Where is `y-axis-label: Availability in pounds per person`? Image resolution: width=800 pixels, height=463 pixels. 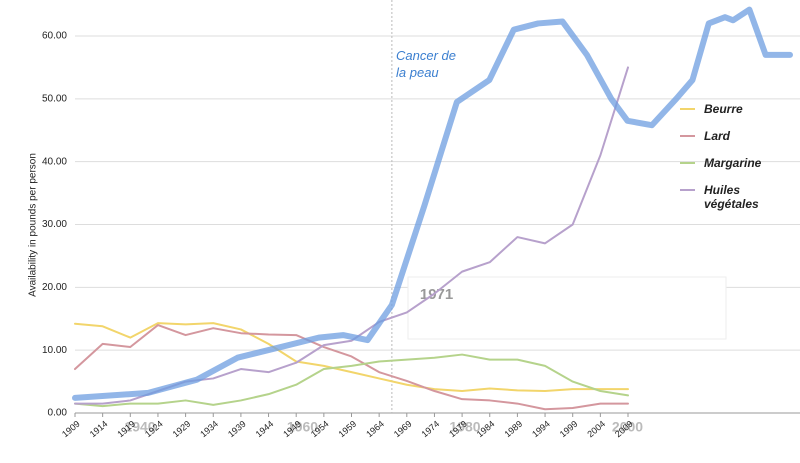 y-axis-label: Availability in pounds per person is located at coordinates (33, 225).